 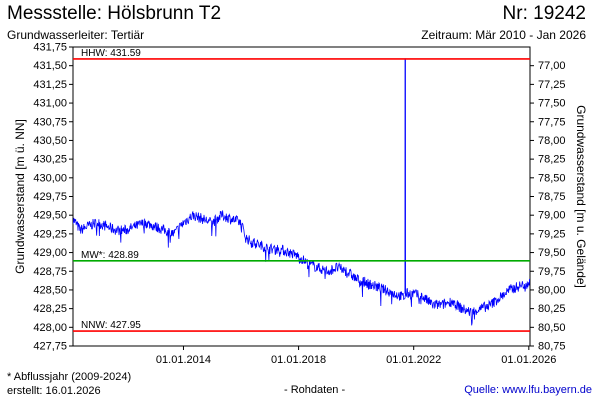 What do you see at coordinates (503, 35) in the screenshot?
I see `period-label: Zeitraum: Mär 2010 - Jan 2026` at bounding box center [503, 35].